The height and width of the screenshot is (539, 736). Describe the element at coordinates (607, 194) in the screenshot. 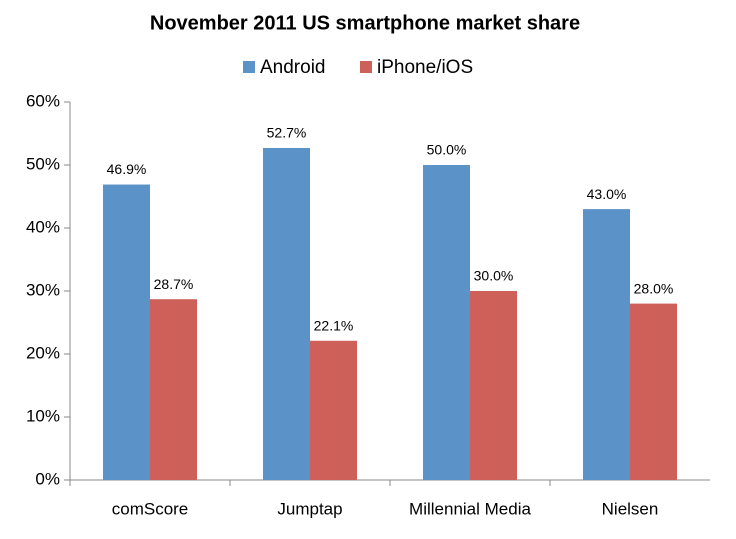

I see `value-label: 43.0%` at that location.